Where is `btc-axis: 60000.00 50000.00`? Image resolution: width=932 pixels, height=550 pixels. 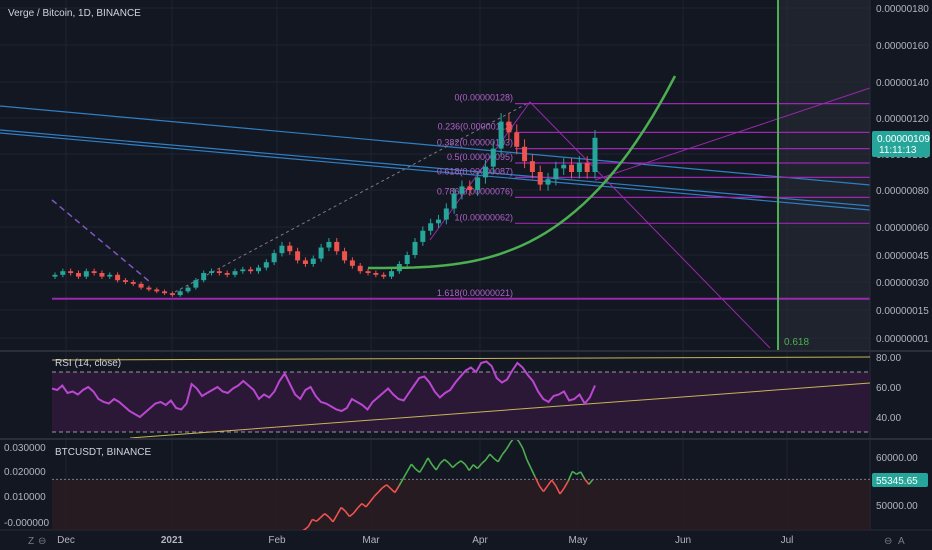
btc-axis: 60000.00 50000.00 is located at coordinates (897, 482).